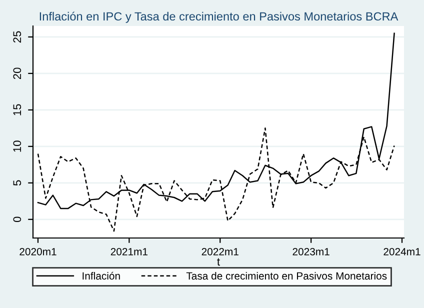 This screenshot has width=424, height=308. I want to click on y-tick-label: 20, so click(17, 74).